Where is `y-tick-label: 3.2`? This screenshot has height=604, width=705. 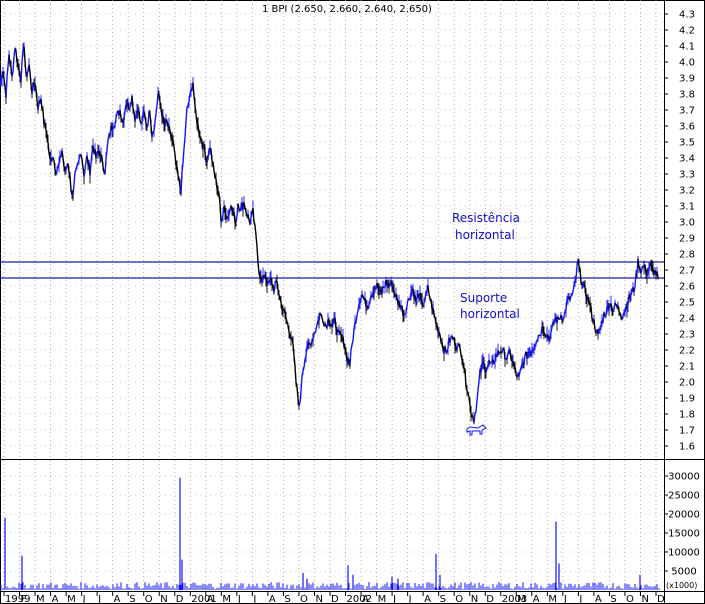 y-tick-label: 3.2 is located at coordinates (687, 191).